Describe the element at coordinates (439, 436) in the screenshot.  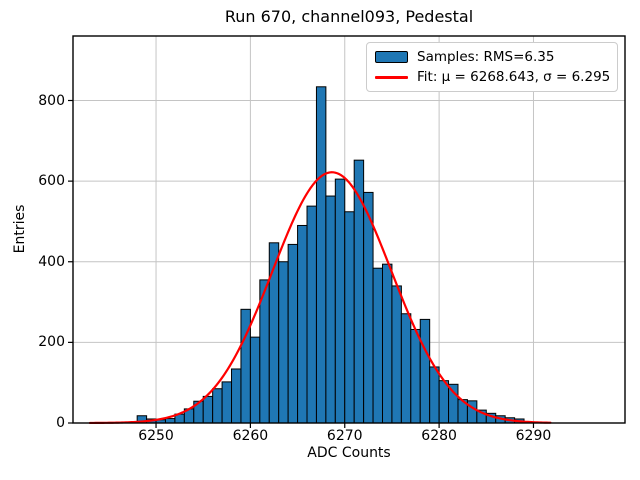
I see `x-tick-label: 6280` at that location.